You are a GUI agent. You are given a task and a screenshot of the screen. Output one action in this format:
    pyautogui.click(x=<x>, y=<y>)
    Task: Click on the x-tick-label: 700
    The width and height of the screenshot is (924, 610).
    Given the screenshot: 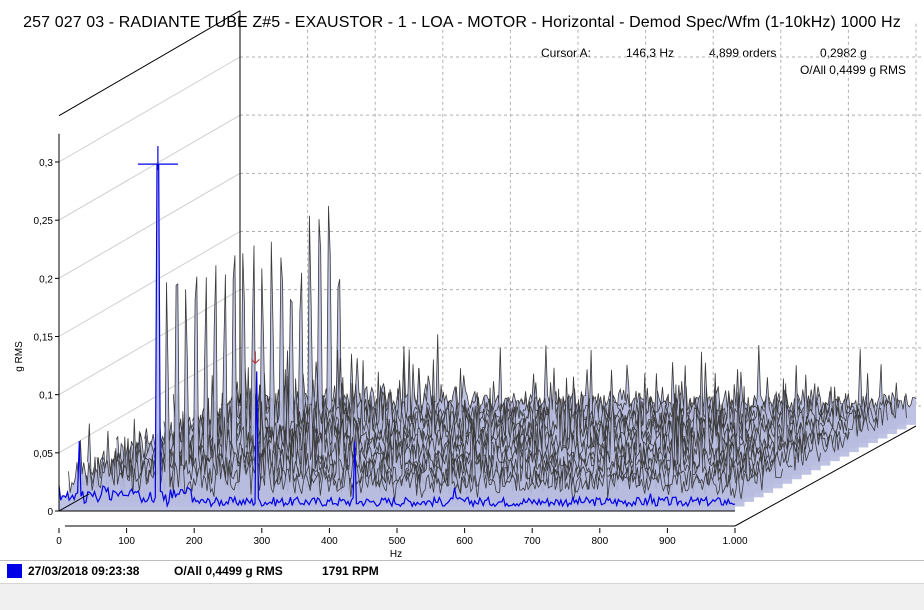 What is the action you would take?
    pyautogui.click(x=532, y=541)
    